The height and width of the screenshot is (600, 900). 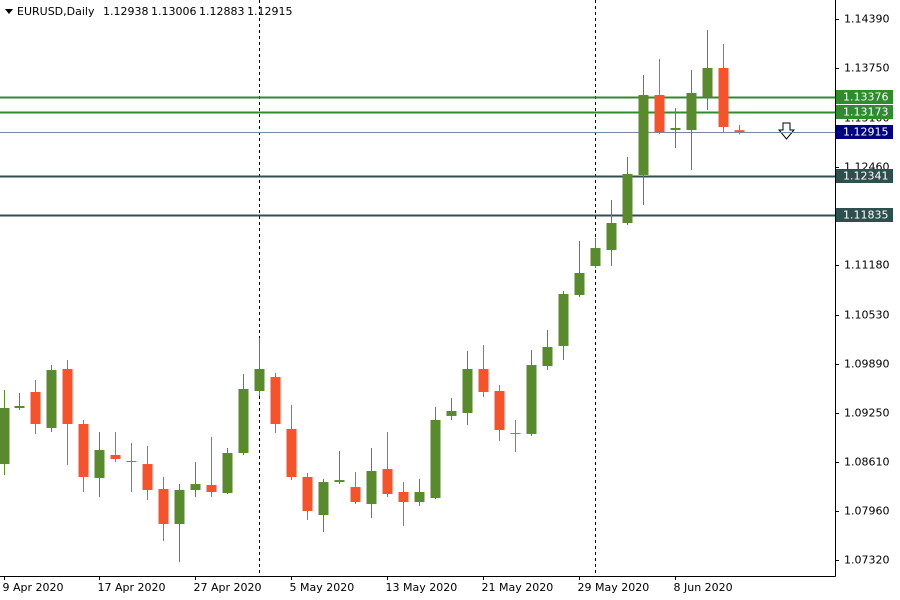 What do you see at coordinates (867, 413) in the screenshot?
I see `y-tick-label: 1.09250` at bounding box center [867, 413].